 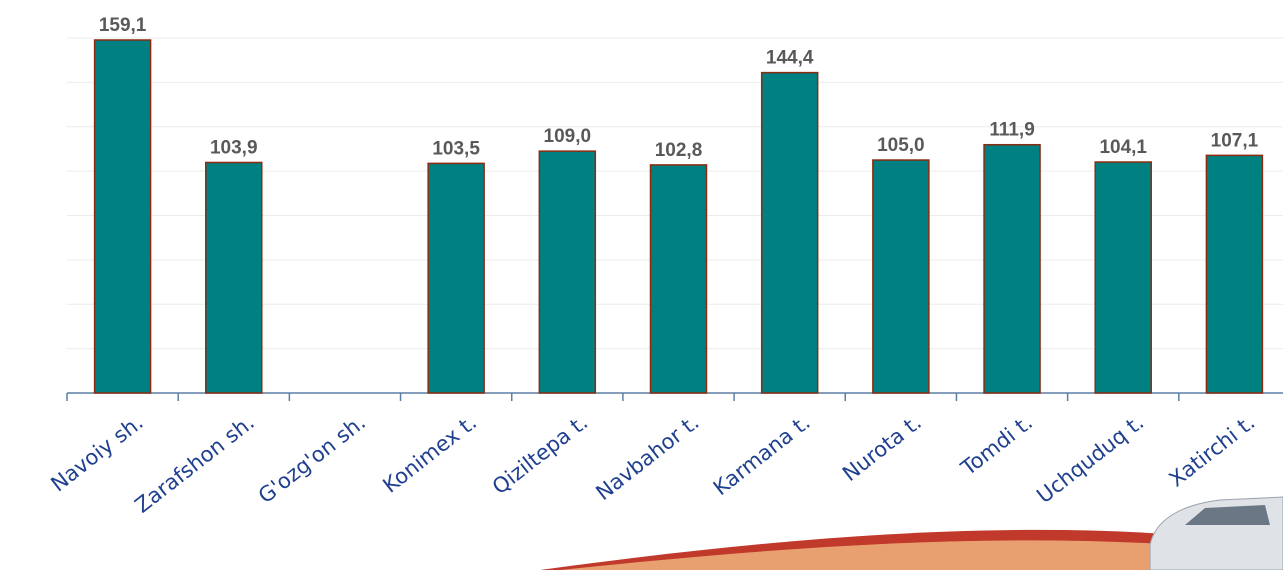 I want to click on x-tick-label: Navoiy sh., so click(x=96, y=453).